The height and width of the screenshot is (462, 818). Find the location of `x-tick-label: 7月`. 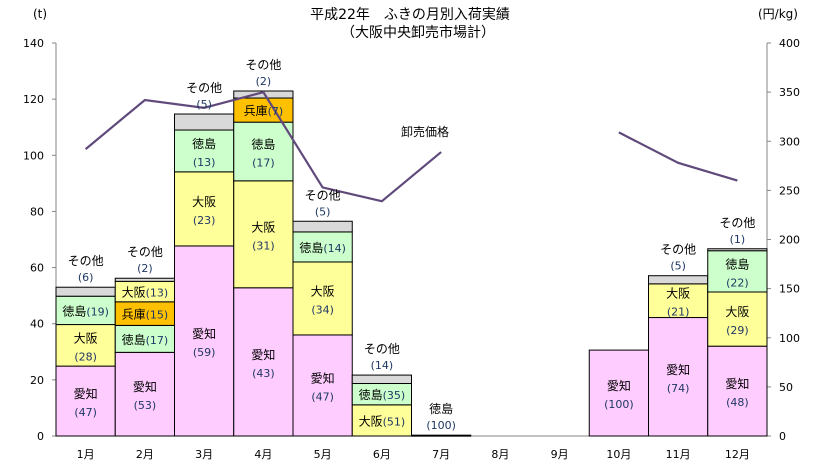

x-tick-label: 7月 is located at coordinates (441, 454).